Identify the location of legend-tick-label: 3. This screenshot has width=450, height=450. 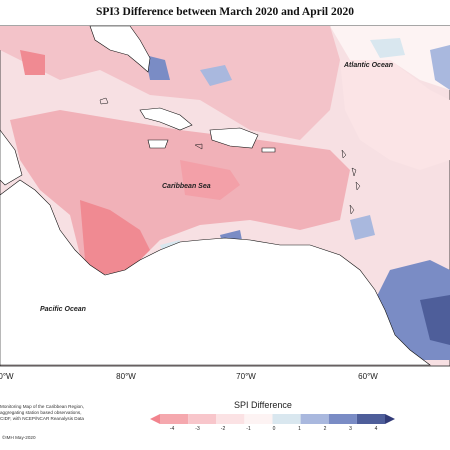
(350, 429).